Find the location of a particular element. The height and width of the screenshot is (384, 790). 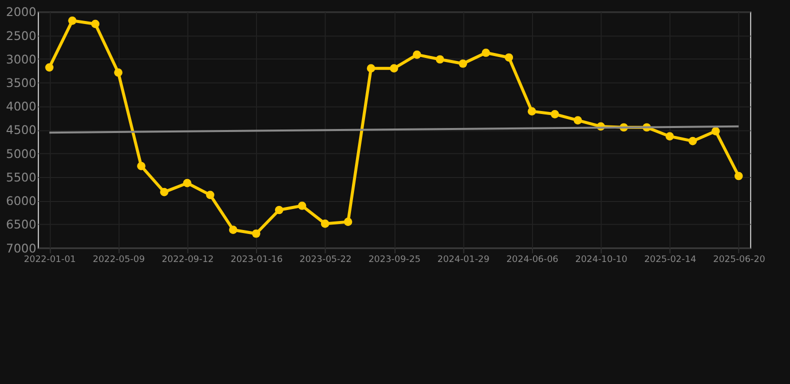

x-tick-label: 2024-01-29 is located at coordinates (463, 260).